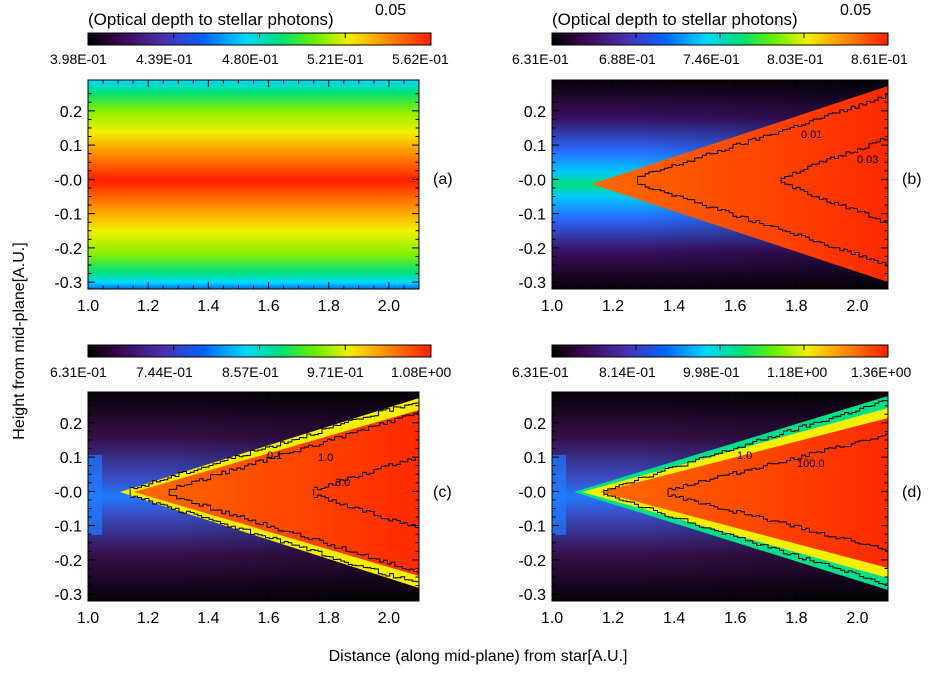 Image resolution: width=930 pixels, height=673 pixels. I want to click on colorbar-tick-label: 9.98E-01, so click(711, 372).